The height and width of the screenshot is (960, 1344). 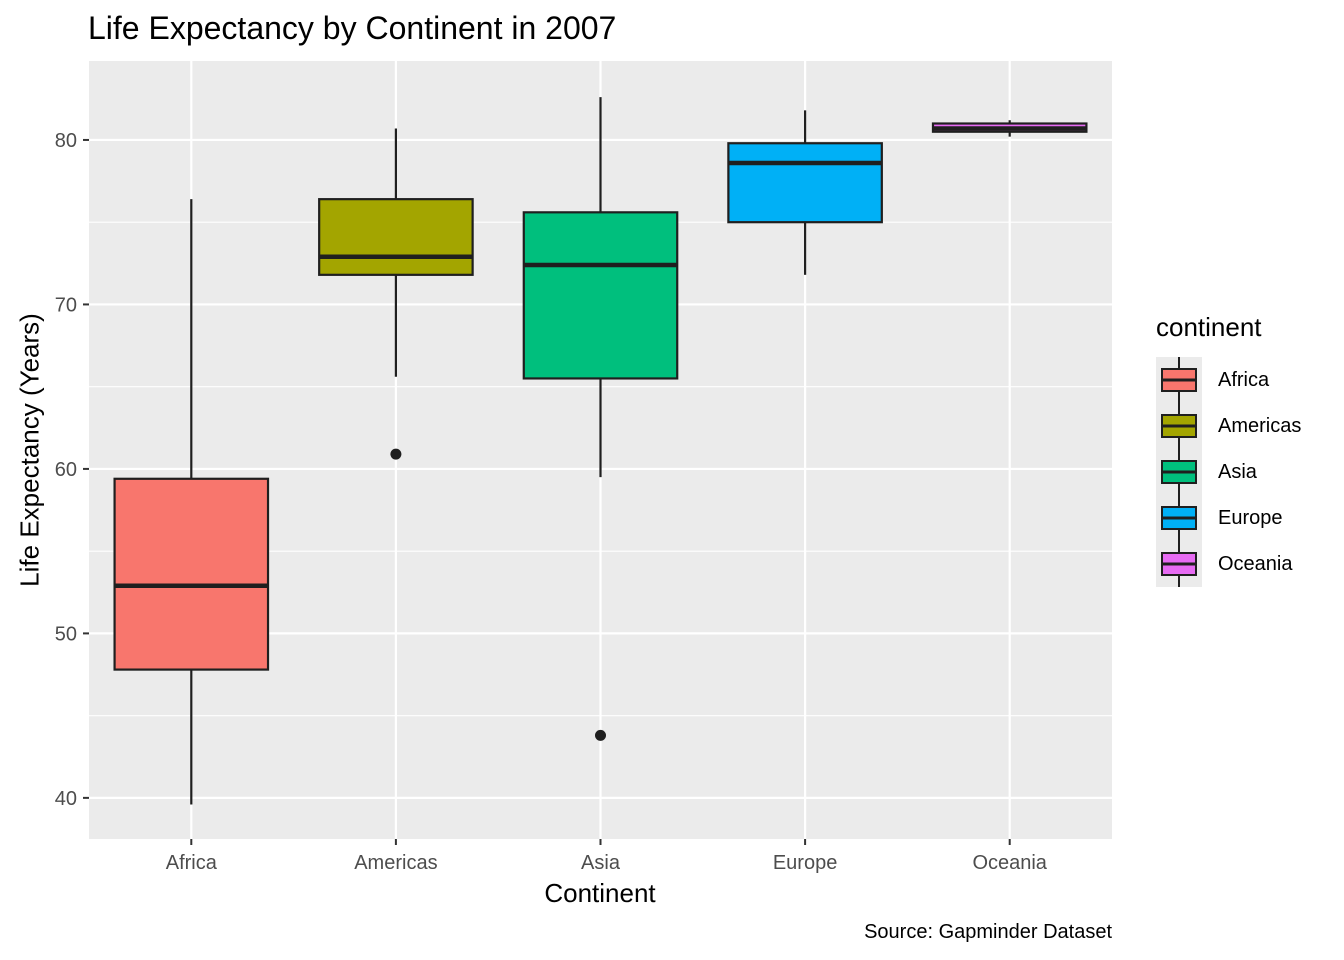 I want to click on outlier-point-asia, so click(x=600, y=735).